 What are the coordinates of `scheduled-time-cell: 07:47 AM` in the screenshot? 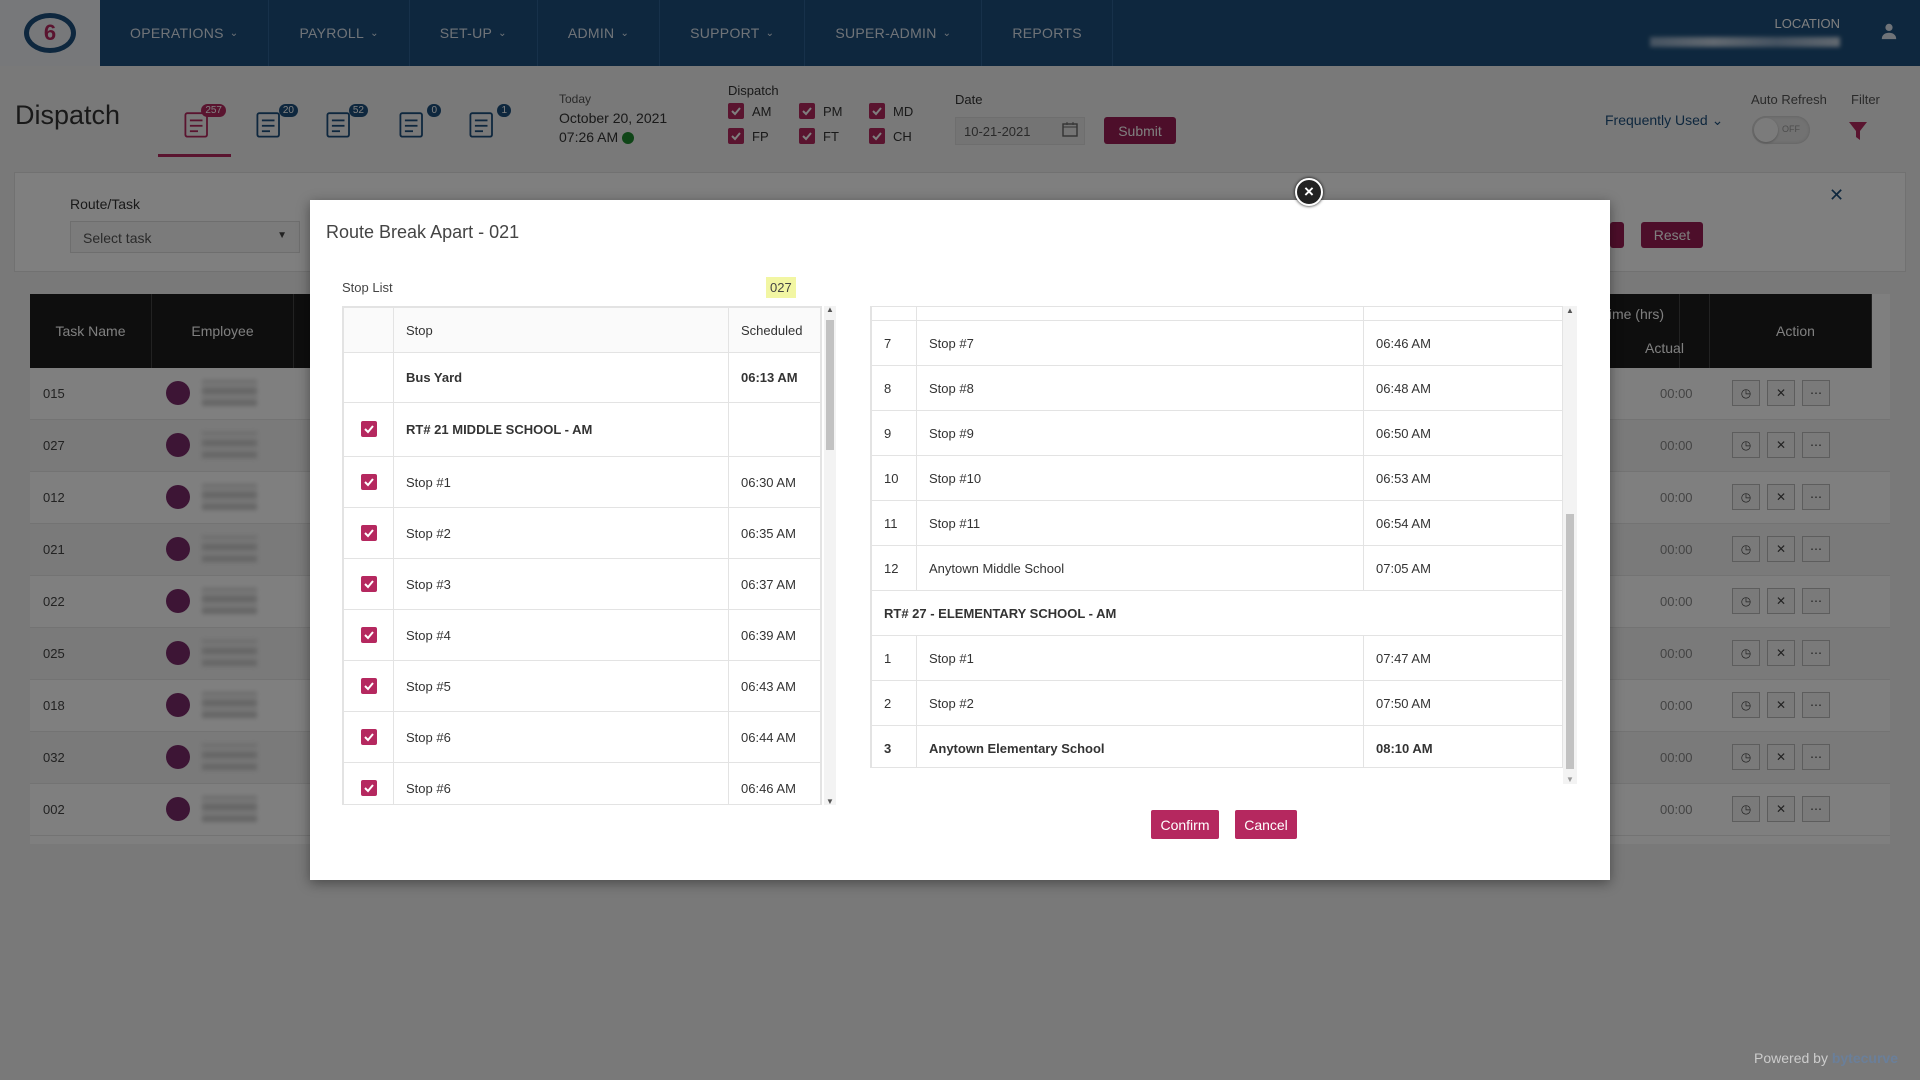 It's located at (1462, 658).